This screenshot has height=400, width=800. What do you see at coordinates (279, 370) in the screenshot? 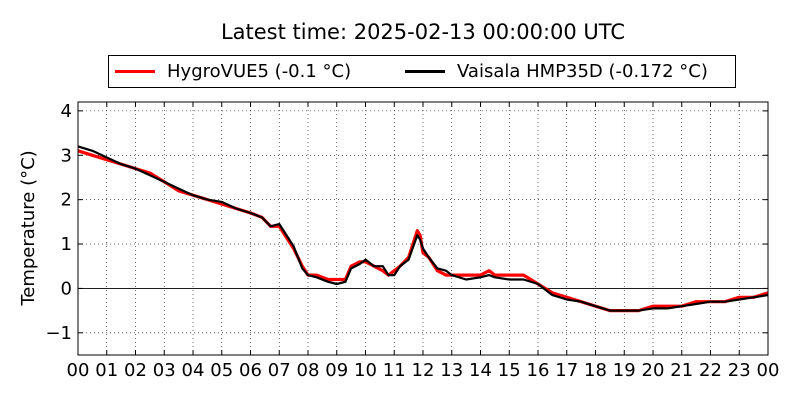
I see `x-tick-label: 07` at bounding box center [279, 370].